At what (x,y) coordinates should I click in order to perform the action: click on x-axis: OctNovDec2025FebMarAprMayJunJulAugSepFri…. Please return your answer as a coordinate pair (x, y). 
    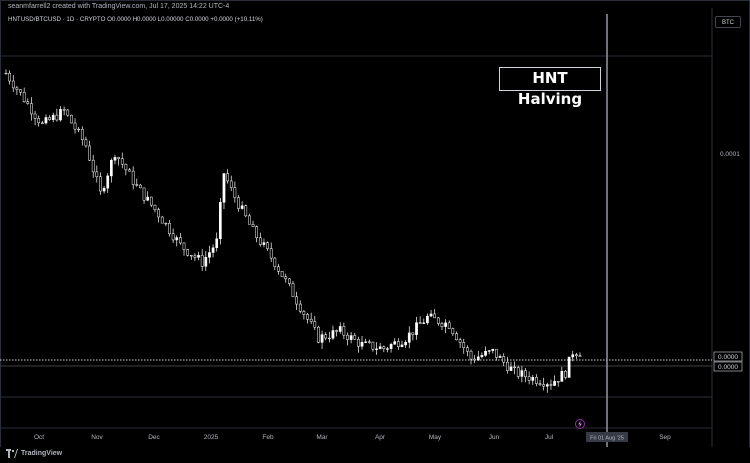
    Looking at the image, I should click on (352, 430).